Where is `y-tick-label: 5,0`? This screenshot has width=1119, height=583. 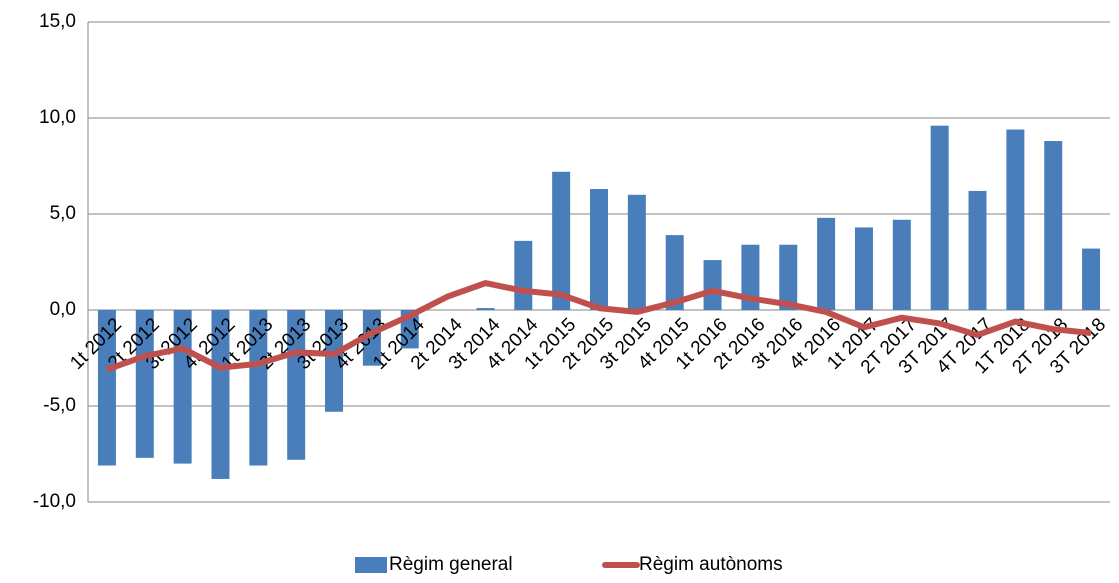
y-tick-label: 5,0 is located at coordinates (63, 213).